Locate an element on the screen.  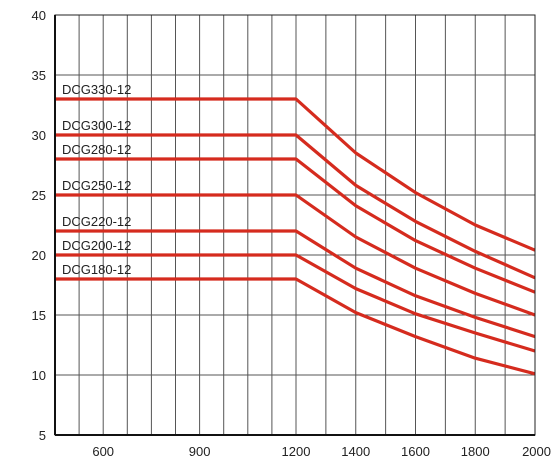
x-tick-label: 1600 is located at coordinates (415, 451).